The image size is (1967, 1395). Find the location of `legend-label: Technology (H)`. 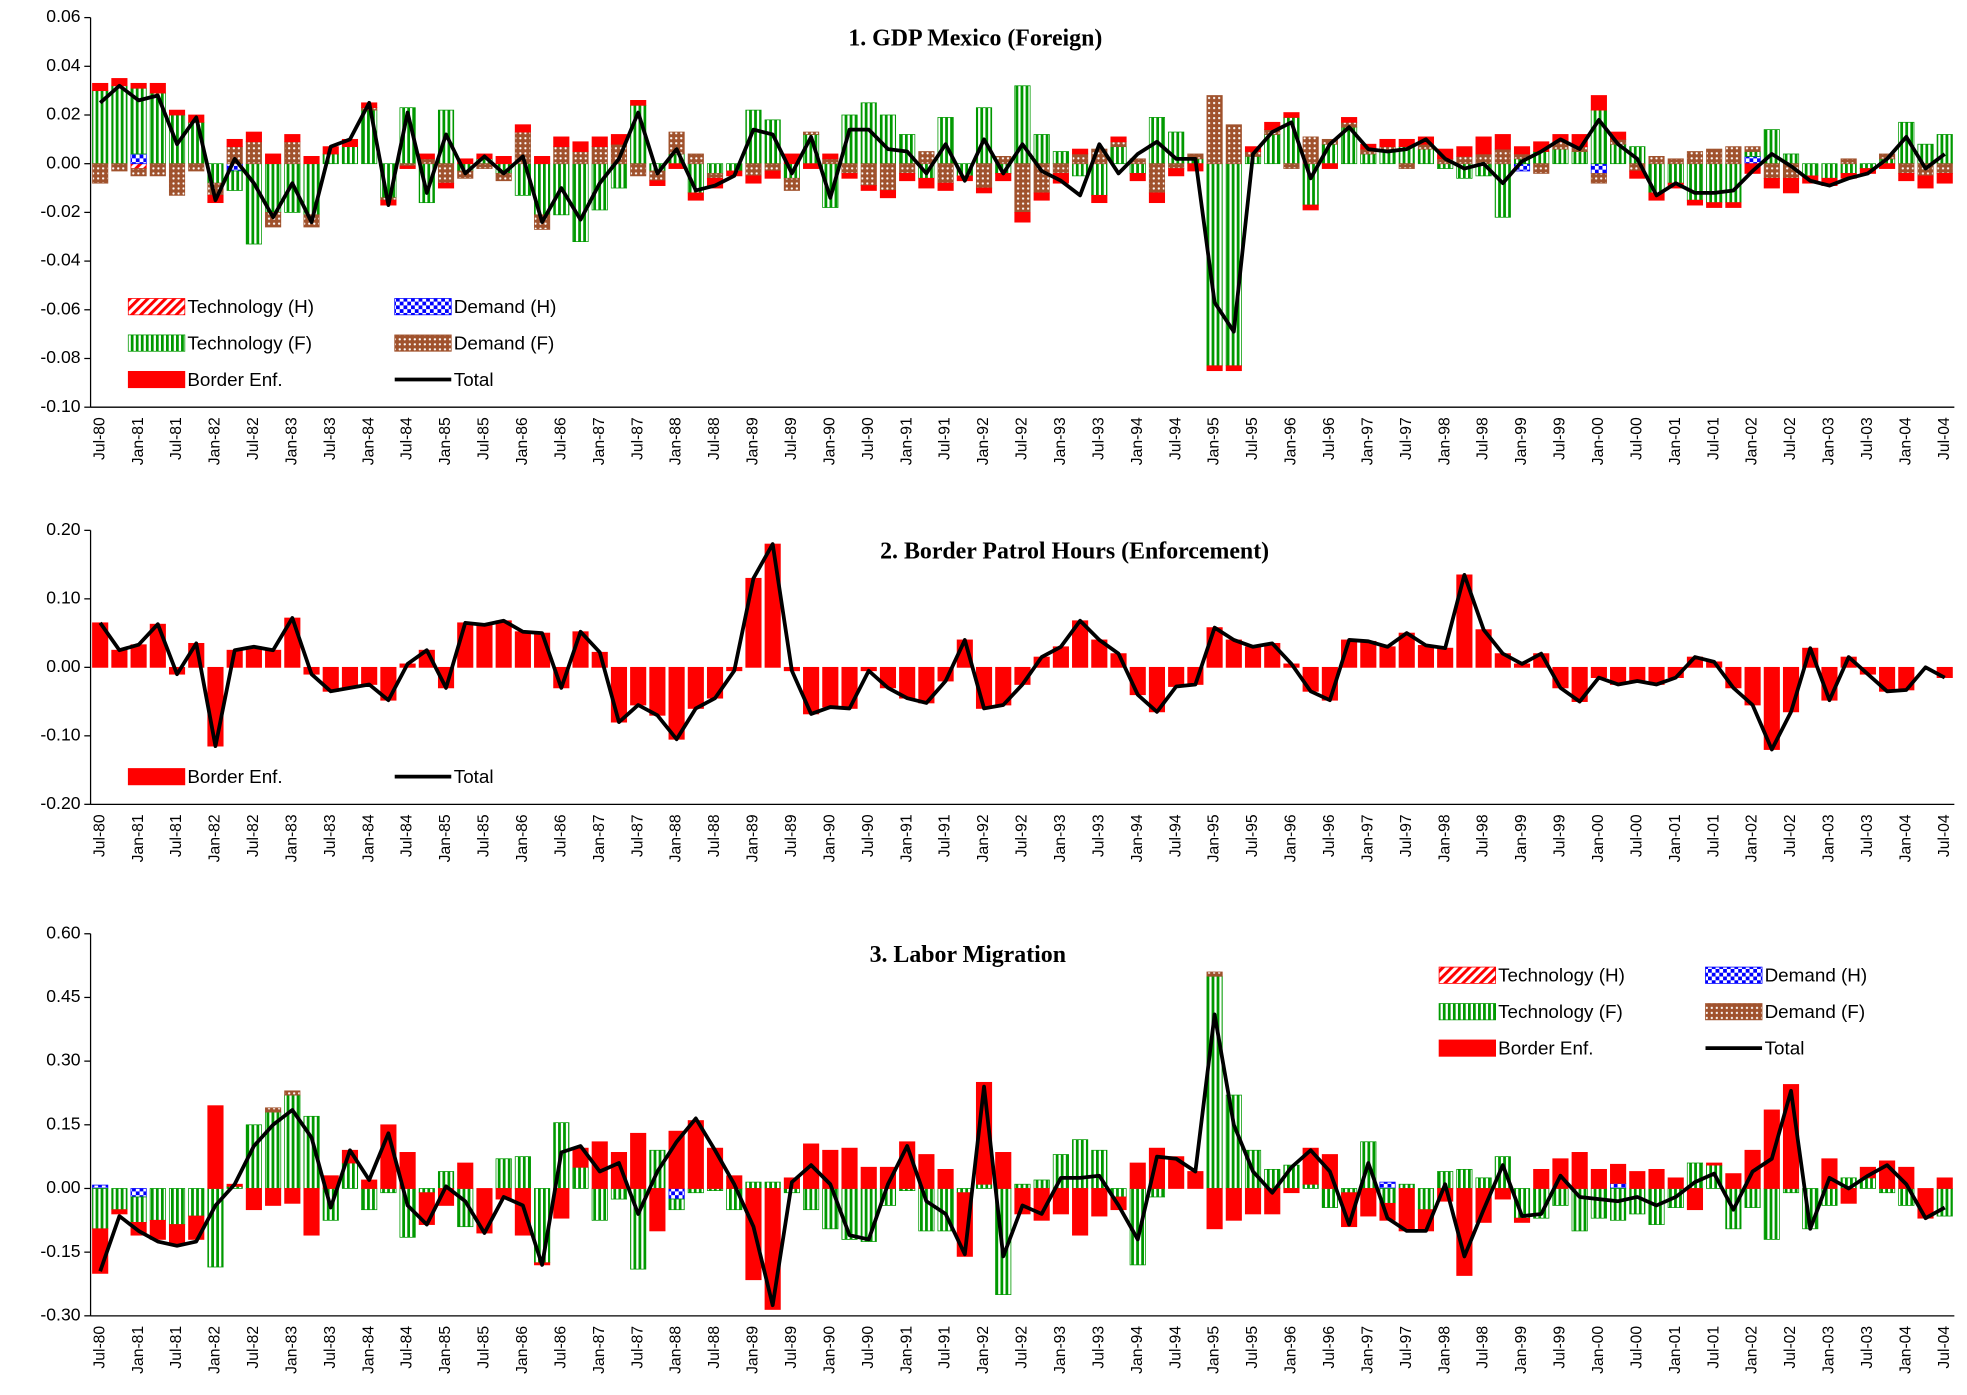

legend-label: Technology (H) is located at coordinates (1561, 974).